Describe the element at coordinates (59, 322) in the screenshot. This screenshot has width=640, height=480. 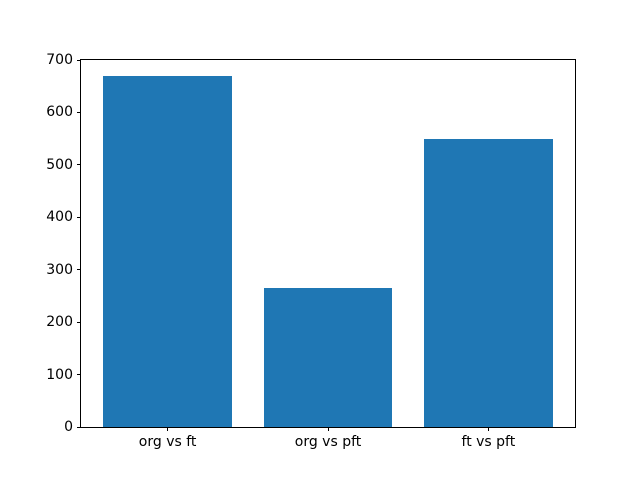
I see `y-tick-label: 200` at that location.